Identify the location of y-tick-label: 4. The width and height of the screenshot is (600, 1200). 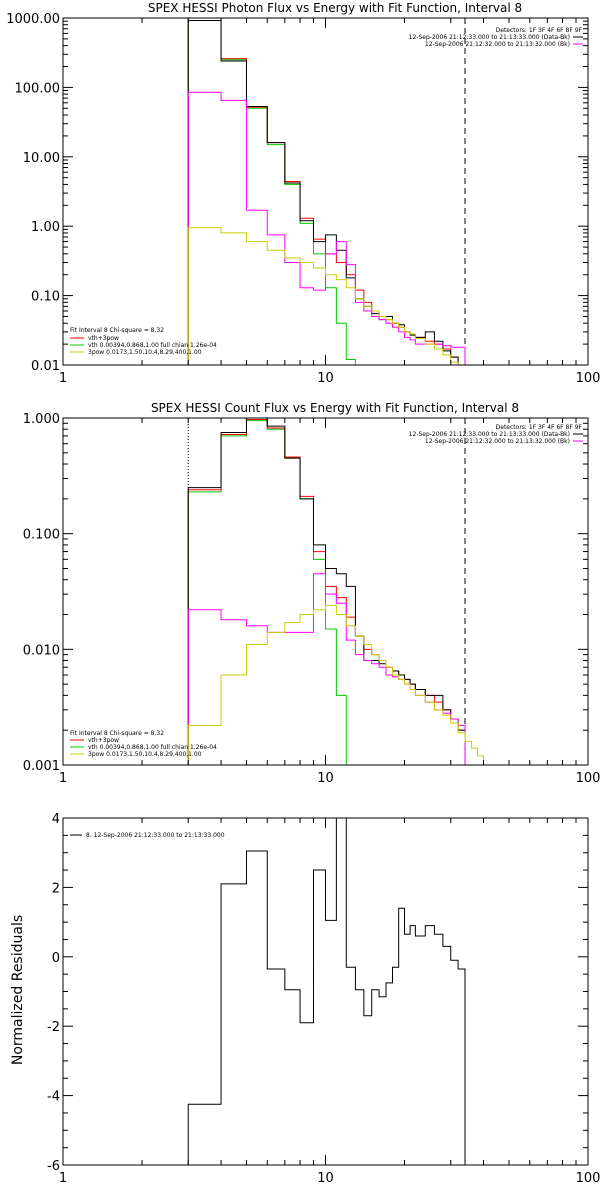
(56, 819).